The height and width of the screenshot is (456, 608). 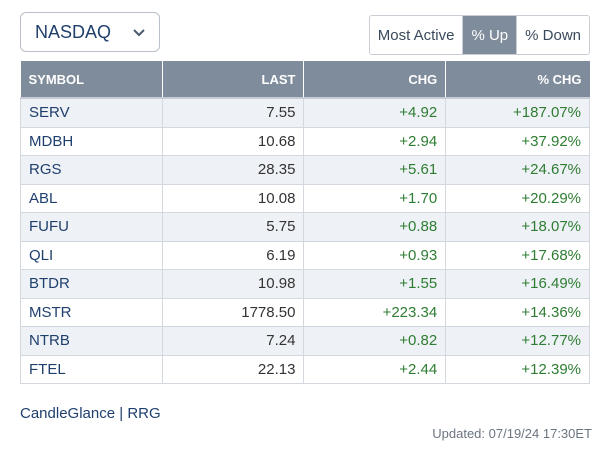 I want to click on column-header-last: LAST, so click(x=233, y=79).